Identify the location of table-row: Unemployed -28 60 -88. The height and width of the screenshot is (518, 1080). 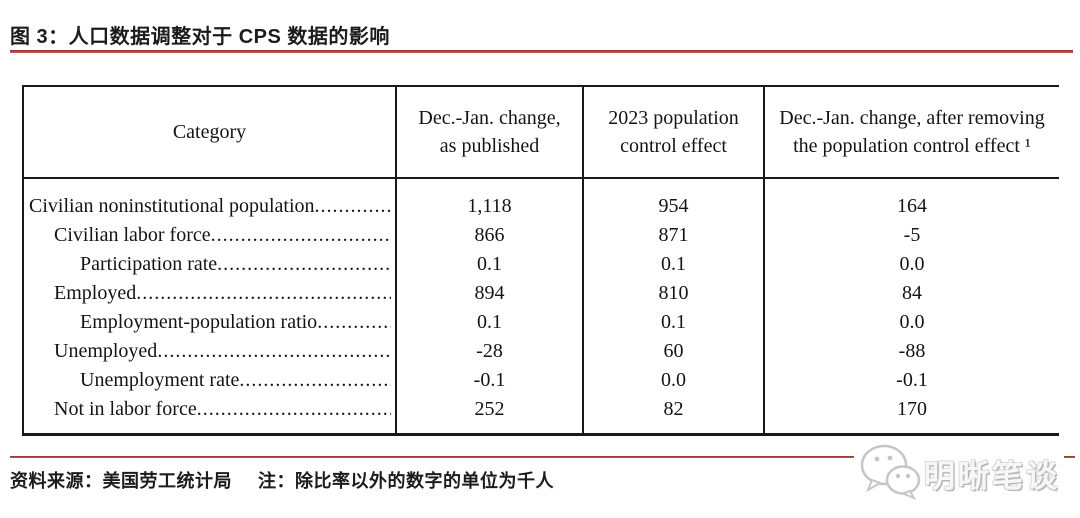
(541, 351).